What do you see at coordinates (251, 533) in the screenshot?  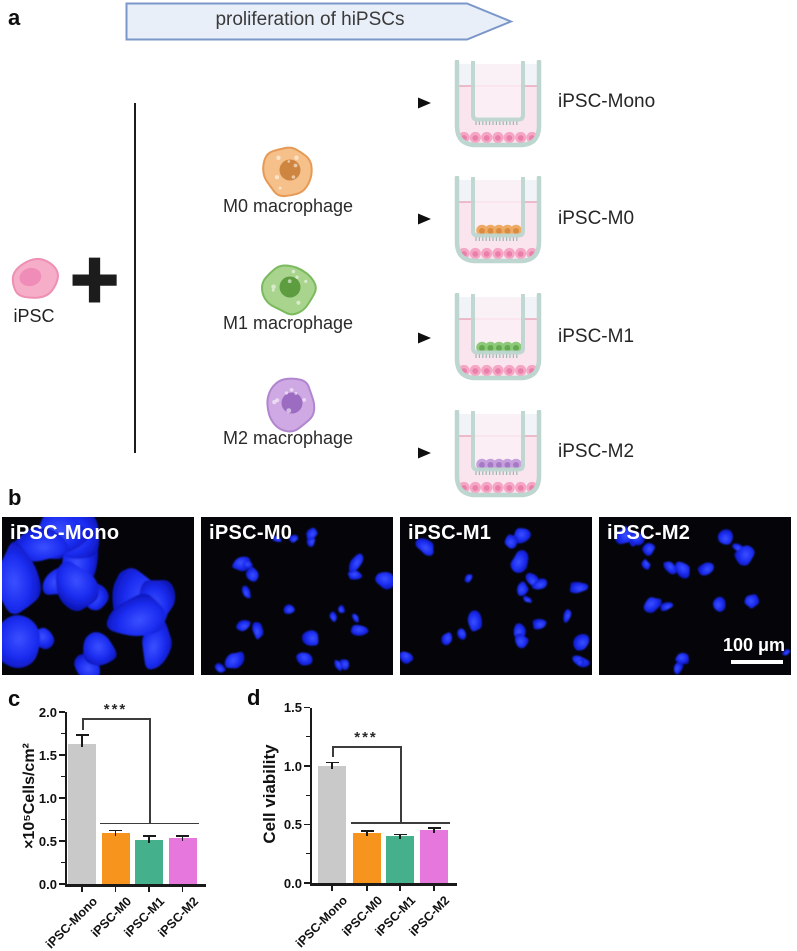 I see `micrograph-label: iPSC-M0` at bounding box center [251, 533].